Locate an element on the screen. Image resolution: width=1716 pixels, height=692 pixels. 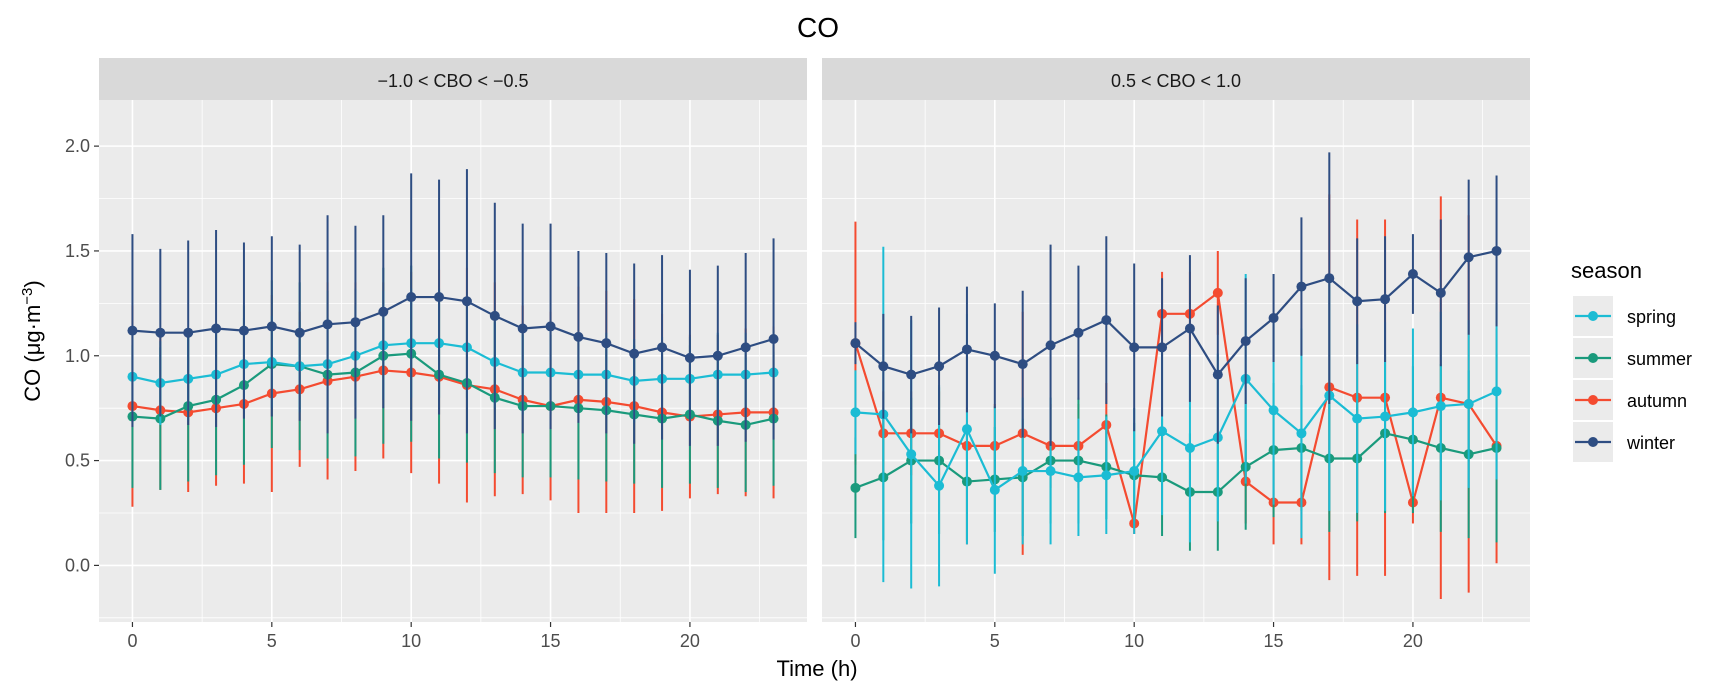
y-tick-label: 2.0 is located at coordinates (77, 146).